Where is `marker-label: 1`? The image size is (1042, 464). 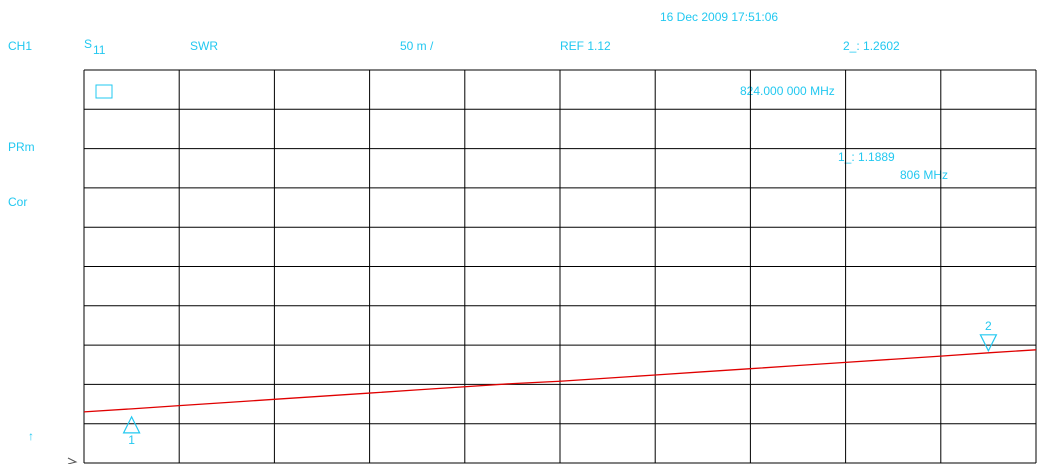
marker-label: 1 is located at coordinates (131, 440).